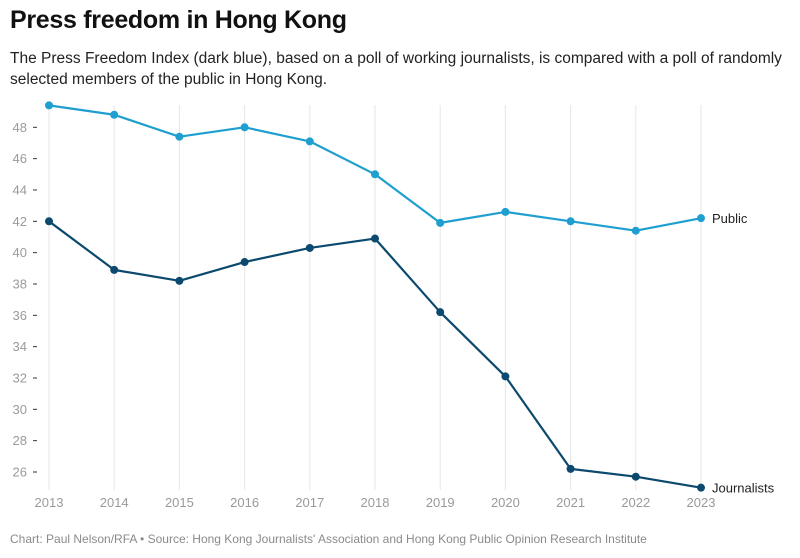  Describe the element at coordinates (20, 440) in the screenshot. I see `y-tick-label: 28` at that location.